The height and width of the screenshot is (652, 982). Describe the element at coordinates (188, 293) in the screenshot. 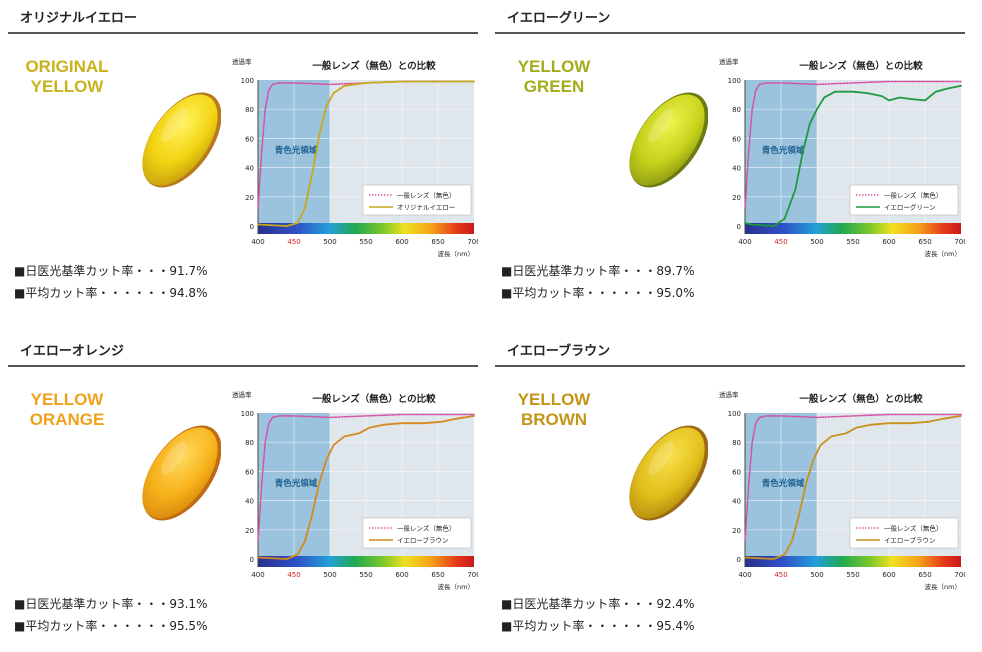

I see `stat-value: 94.8%` at that location.